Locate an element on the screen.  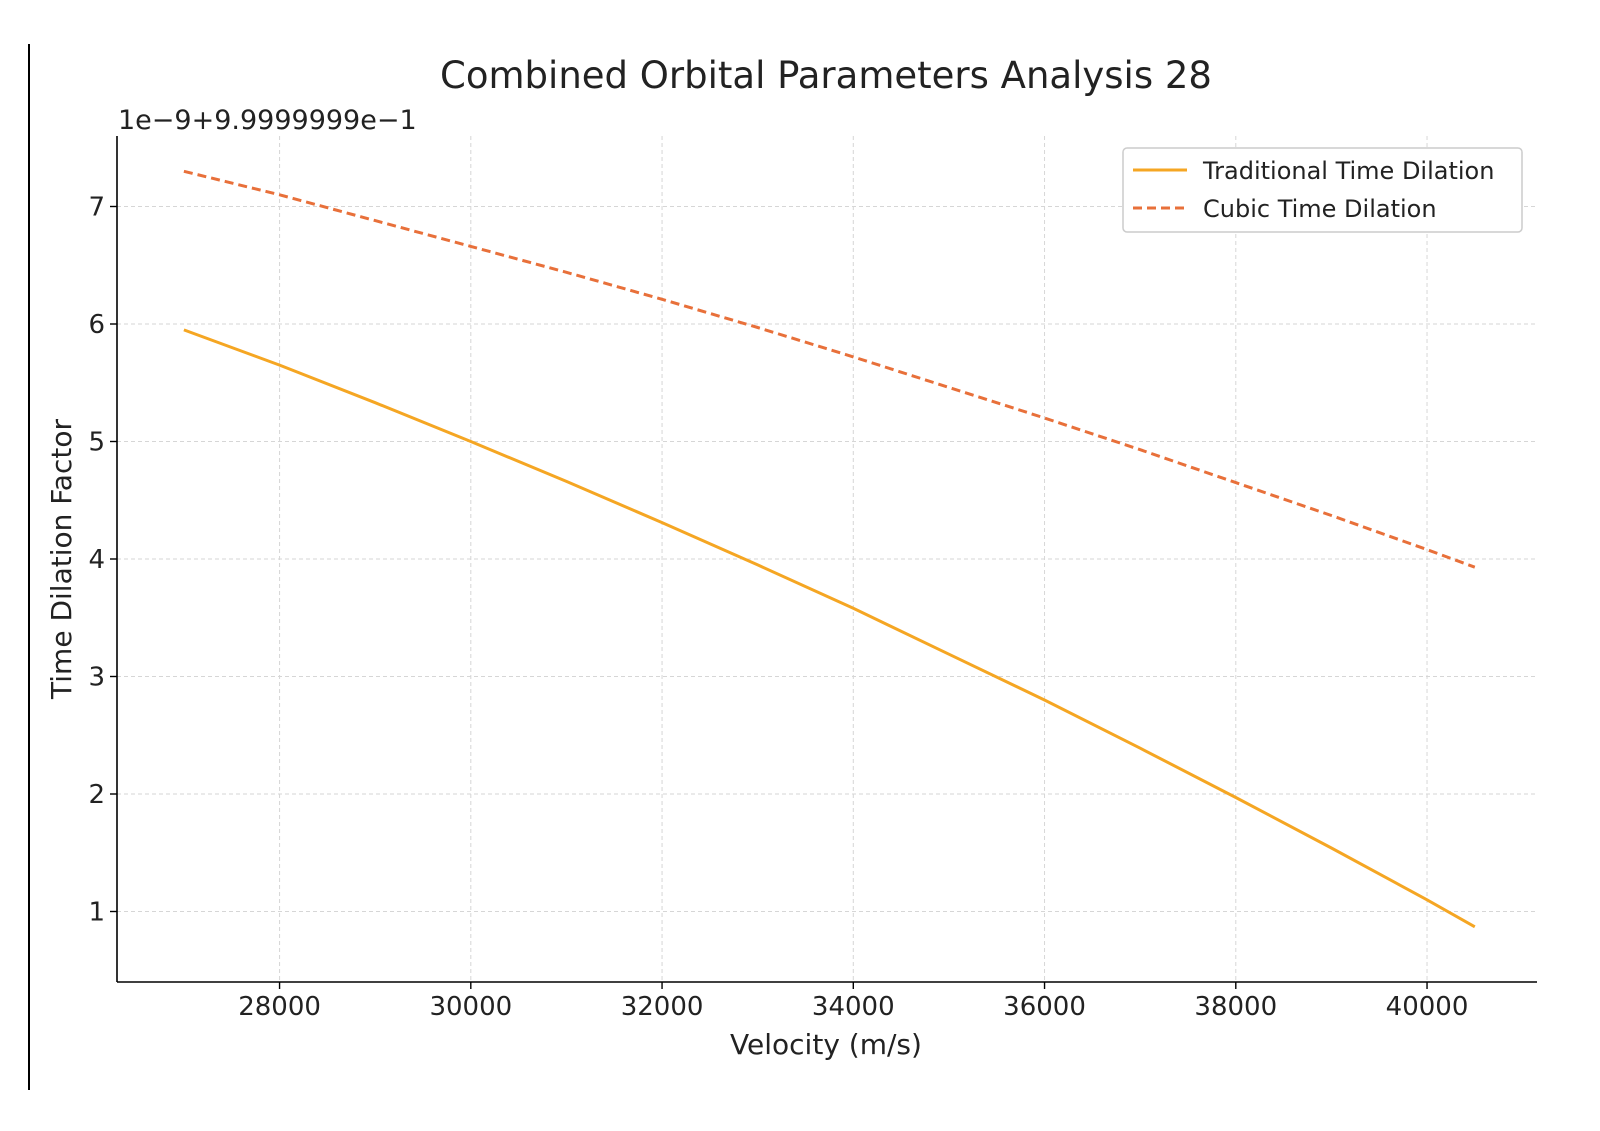
y-tick-label: 1 is located at coordinates (96, 913).